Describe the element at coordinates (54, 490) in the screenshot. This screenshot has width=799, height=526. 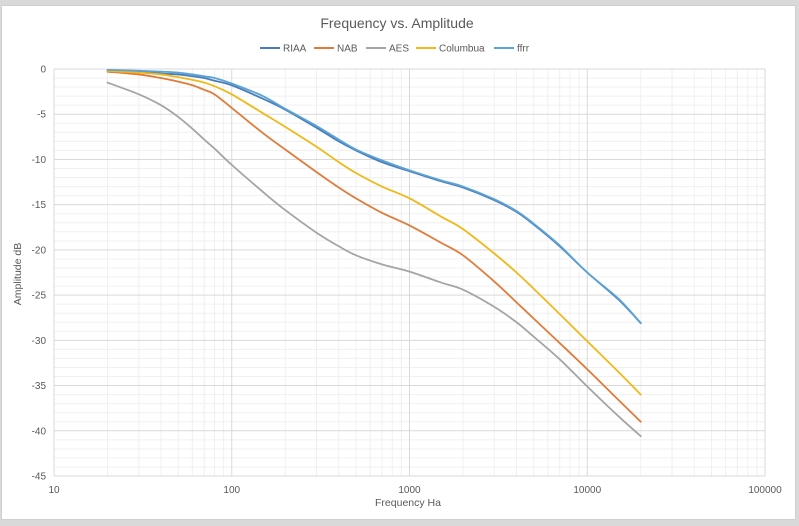
I see `x-tick-label: 10` at that location.